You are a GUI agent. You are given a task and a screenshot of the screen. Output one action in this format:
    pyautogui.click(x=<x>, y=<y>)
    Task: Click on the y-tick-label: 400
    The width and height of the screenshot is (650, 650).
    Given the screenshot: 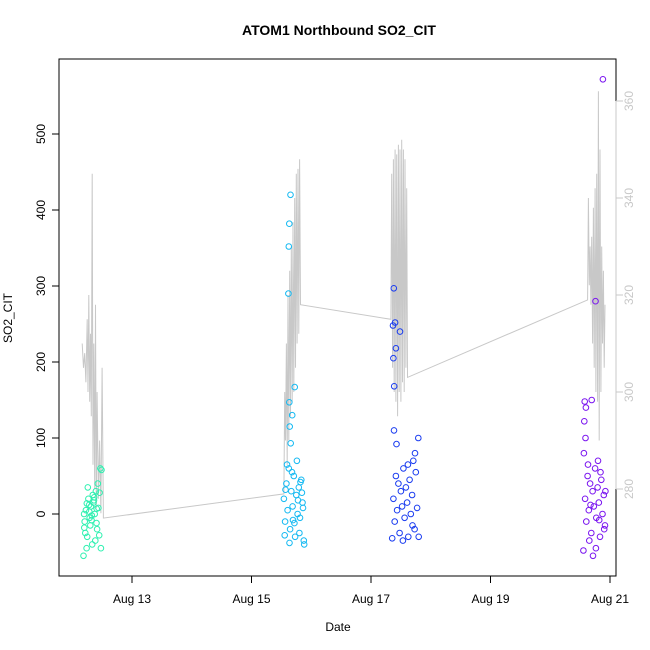 What is the action you would take?
    pyautogui.click(x=41, y=210)
    